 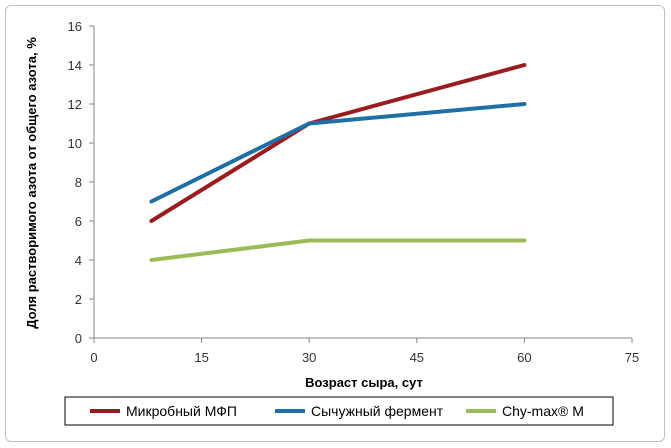 I want to click on x-tick-label: 75, so click(x=632, y=357).